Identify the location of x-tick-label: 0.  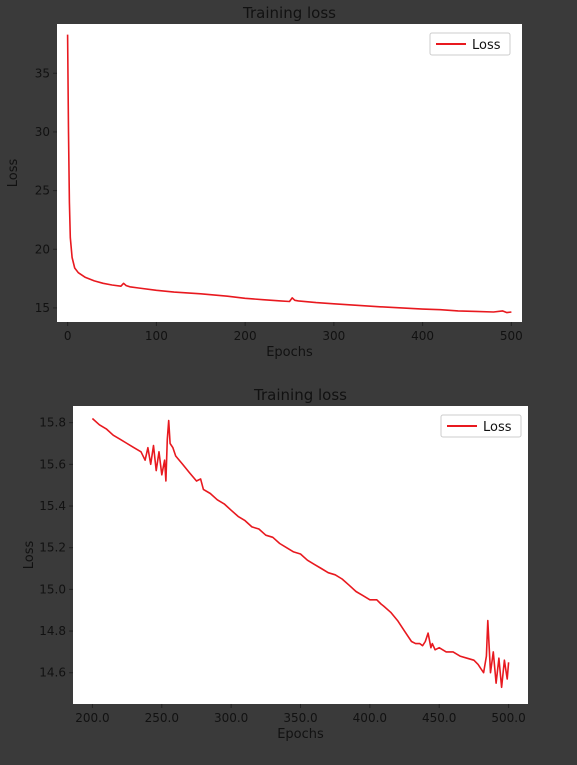
(68, 336).